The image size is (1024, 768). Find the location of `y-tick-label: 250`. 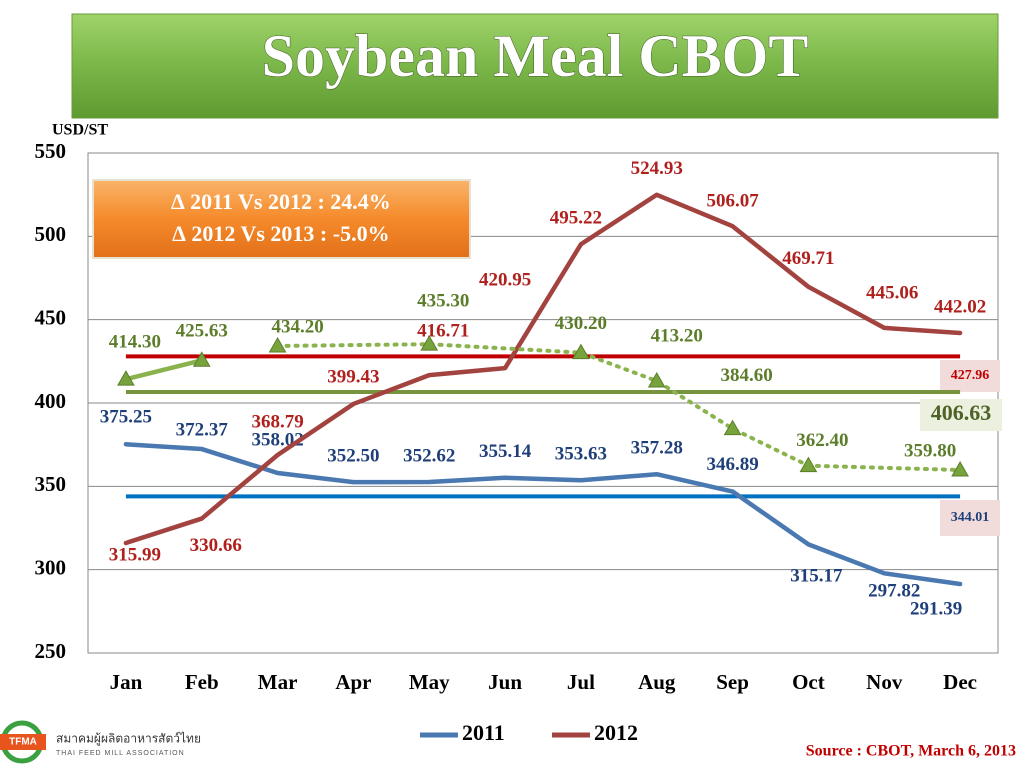

y-tick-label: 250 is located at coordinates (51, 651).